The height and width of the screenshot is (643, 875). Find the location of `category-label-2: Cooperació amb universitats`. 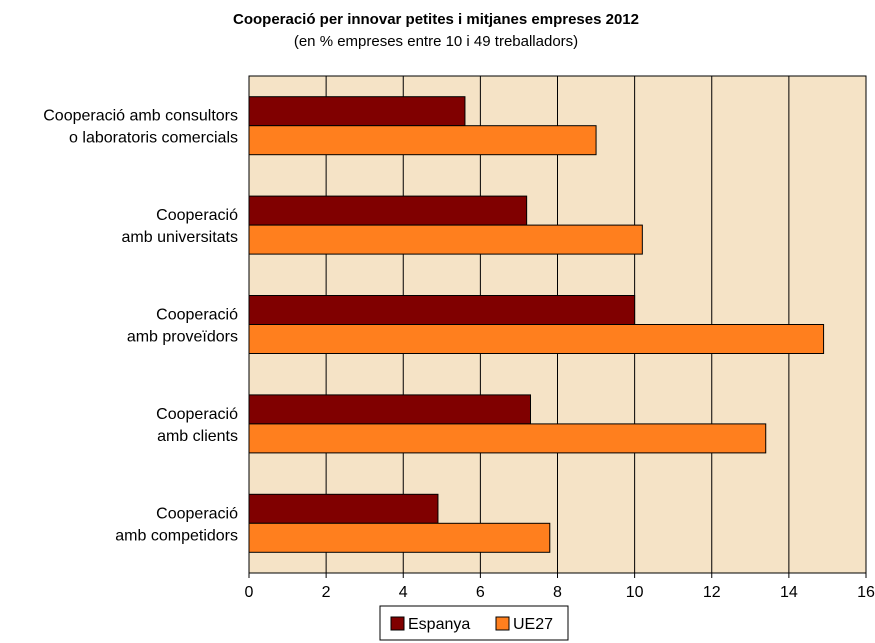

category-label-2: Cooperació amb universitats is located at coordinates (180, 226).